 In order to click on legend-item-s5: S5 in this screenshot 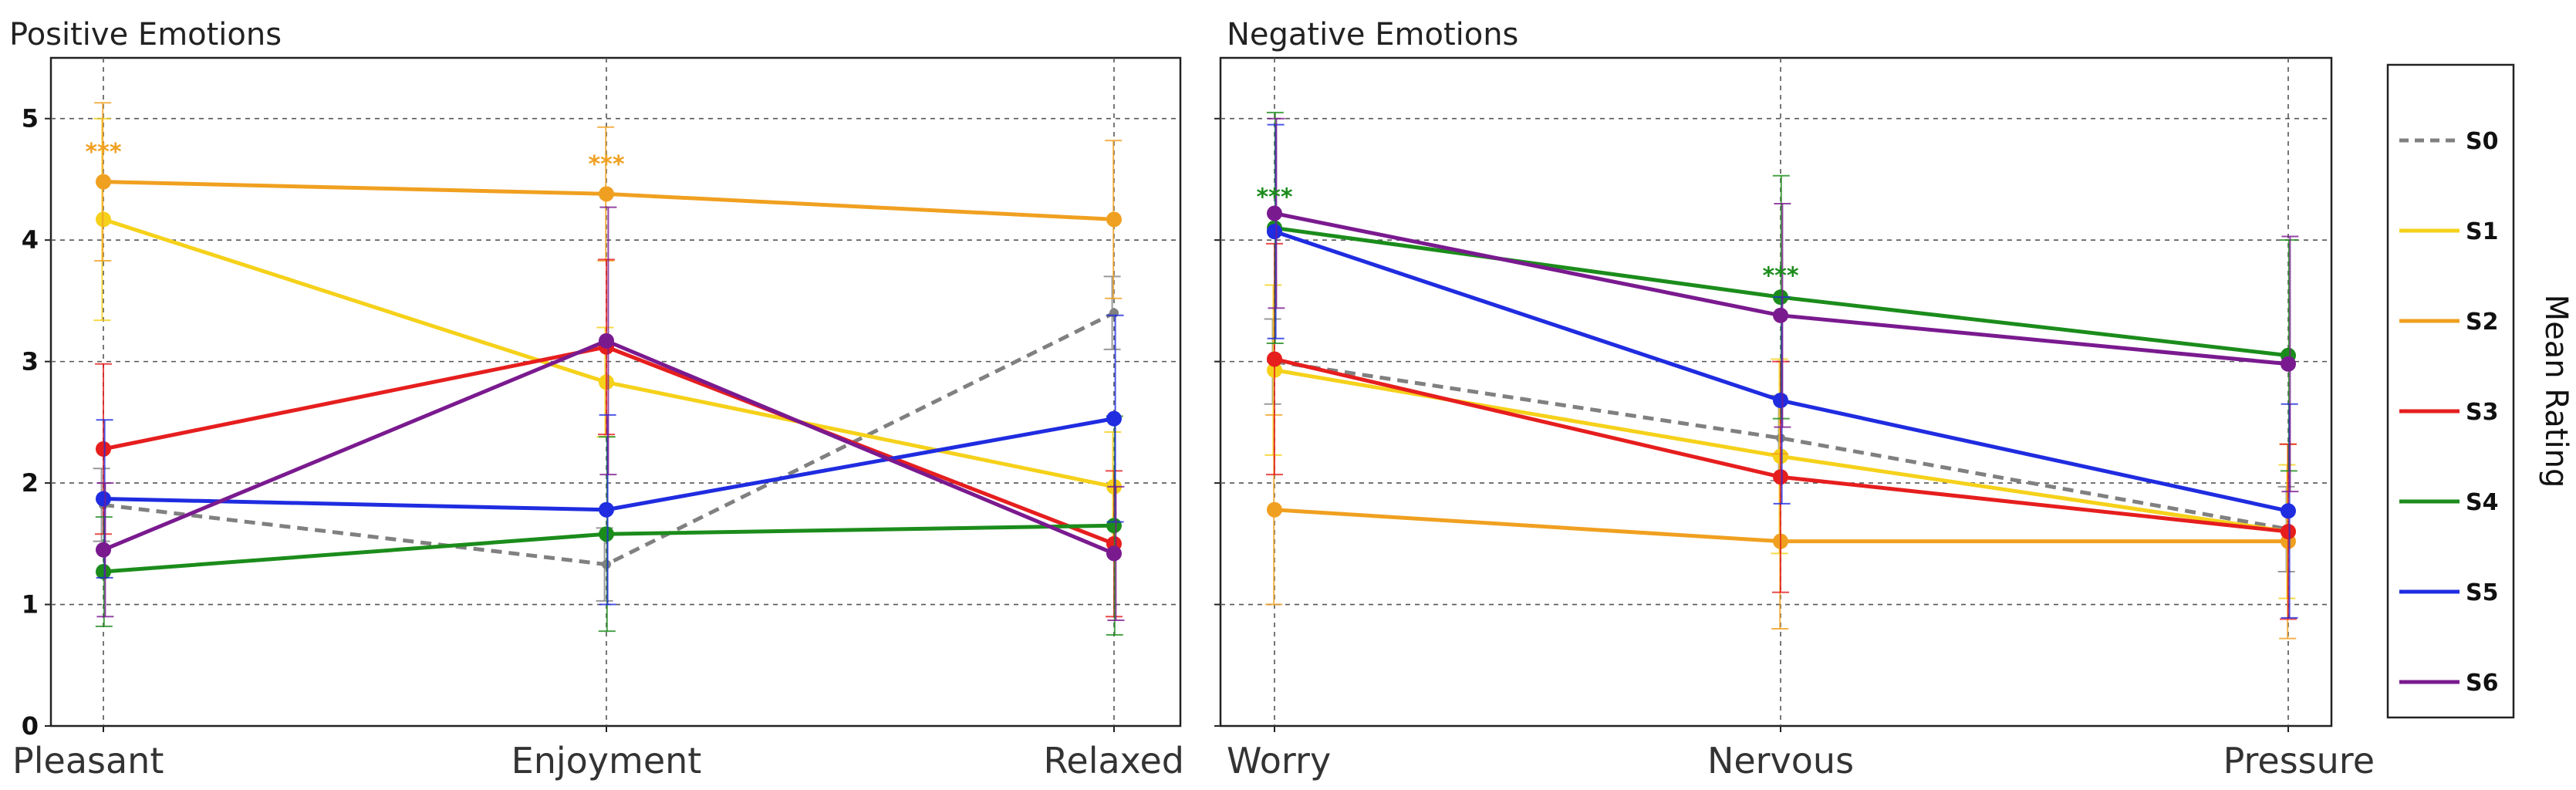, I will do `click(2448, 592)`.